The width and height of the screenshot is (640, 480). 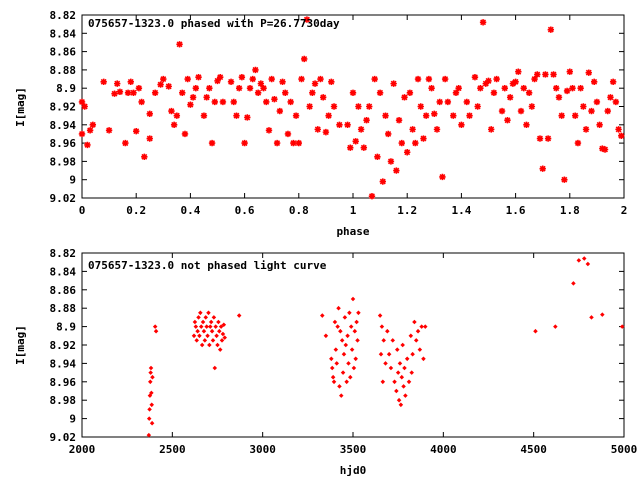 What do you see at coordinates (352, 231) in the screenshot?
I see `phased-x-axis-label: phase` at bounding box center [352, 231].